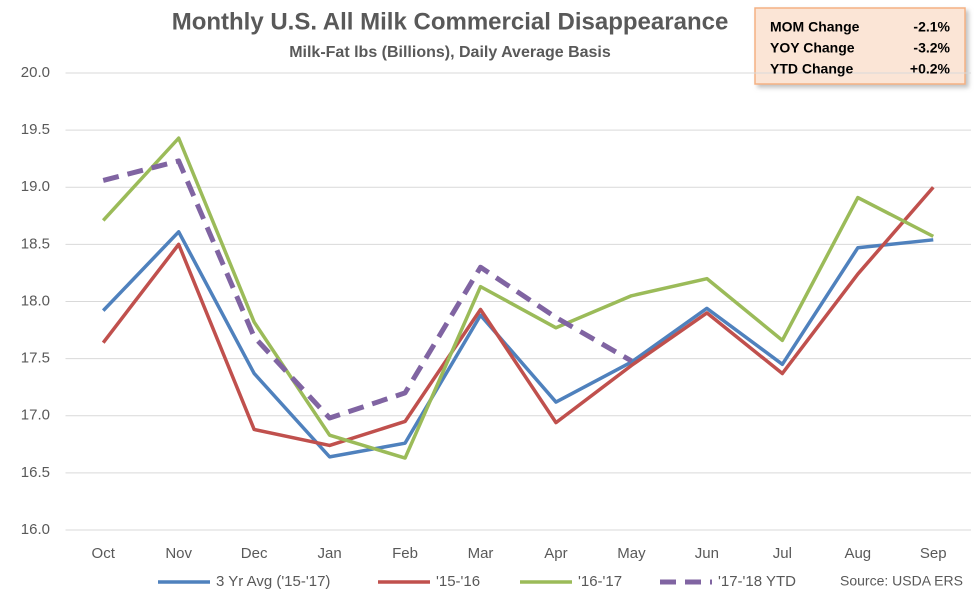  What do you see at coordinates (757, 581) in the screenshot?
I see `legend-label: '17-'18 YTD` at bounding box center [757, 581].